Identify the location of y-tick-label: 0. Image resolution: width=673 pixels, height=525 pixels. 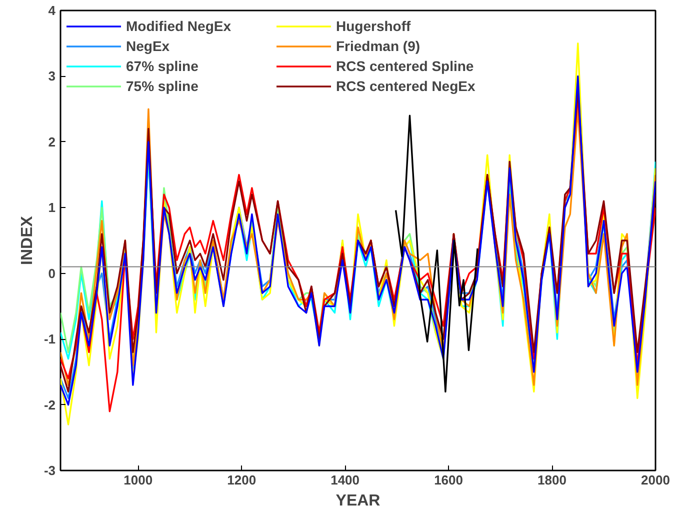
(52, 273).